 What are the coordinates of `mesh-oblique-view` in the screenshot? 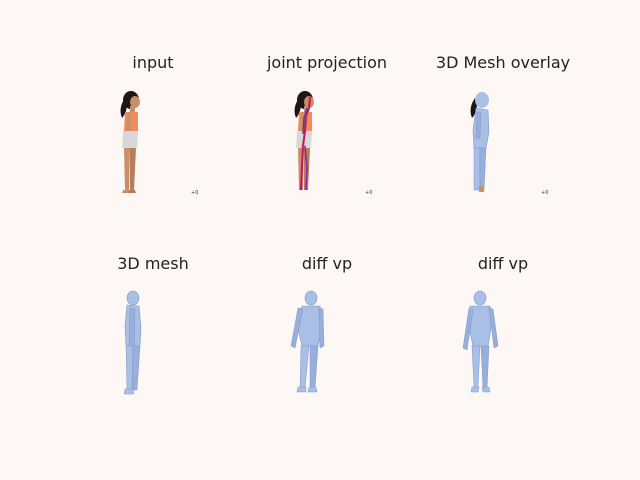 It's located at (307, 341).